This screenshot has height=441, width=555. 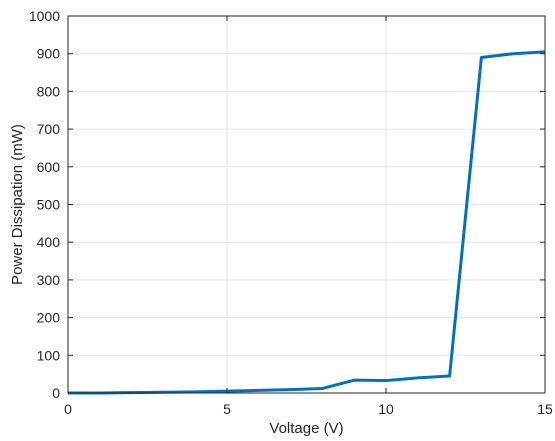 What do you see at coordinates (49, 205) in the screenshot?
I see `y-tick-label: 500` at bounding box center [49, 205].